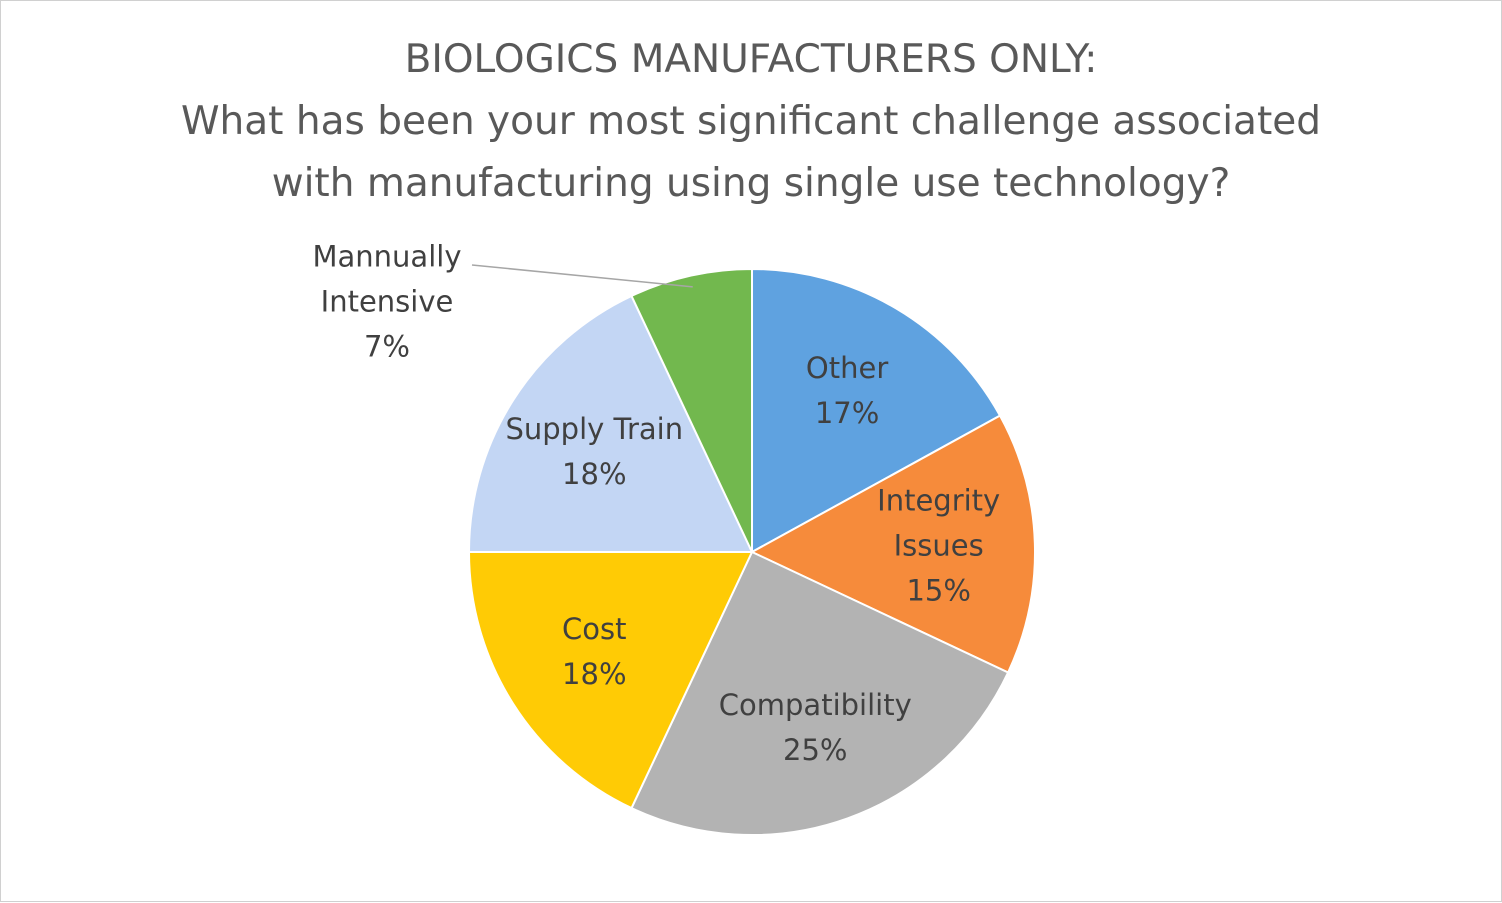 This screenshot has height=903, width=1502. Describe the element at coordinates (815, 749) in the screenshot. I see `value-label: 25%` at that location.